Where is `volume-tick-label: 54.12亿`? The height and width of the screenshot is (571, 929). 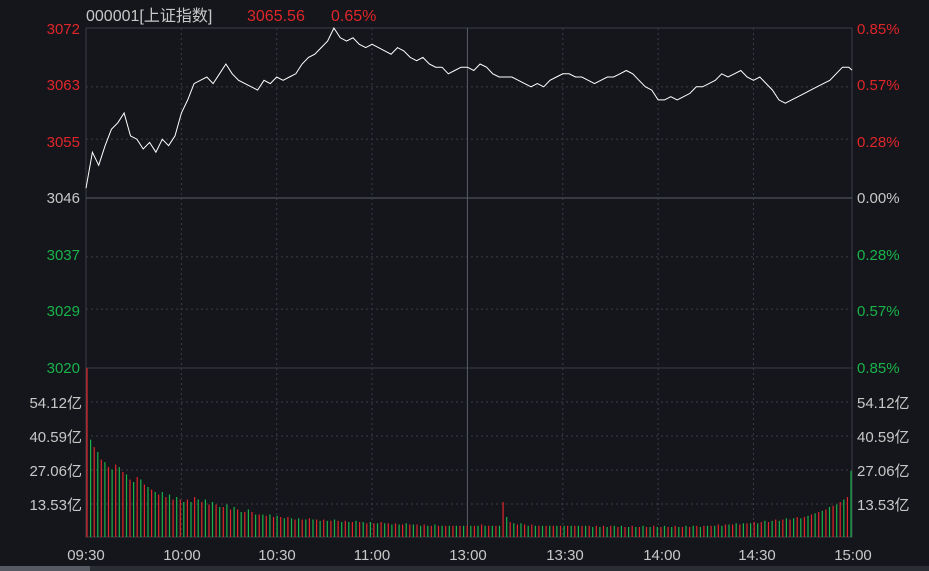
volume-tick-label: 54.12亿 is located at coordinates (883, 403).